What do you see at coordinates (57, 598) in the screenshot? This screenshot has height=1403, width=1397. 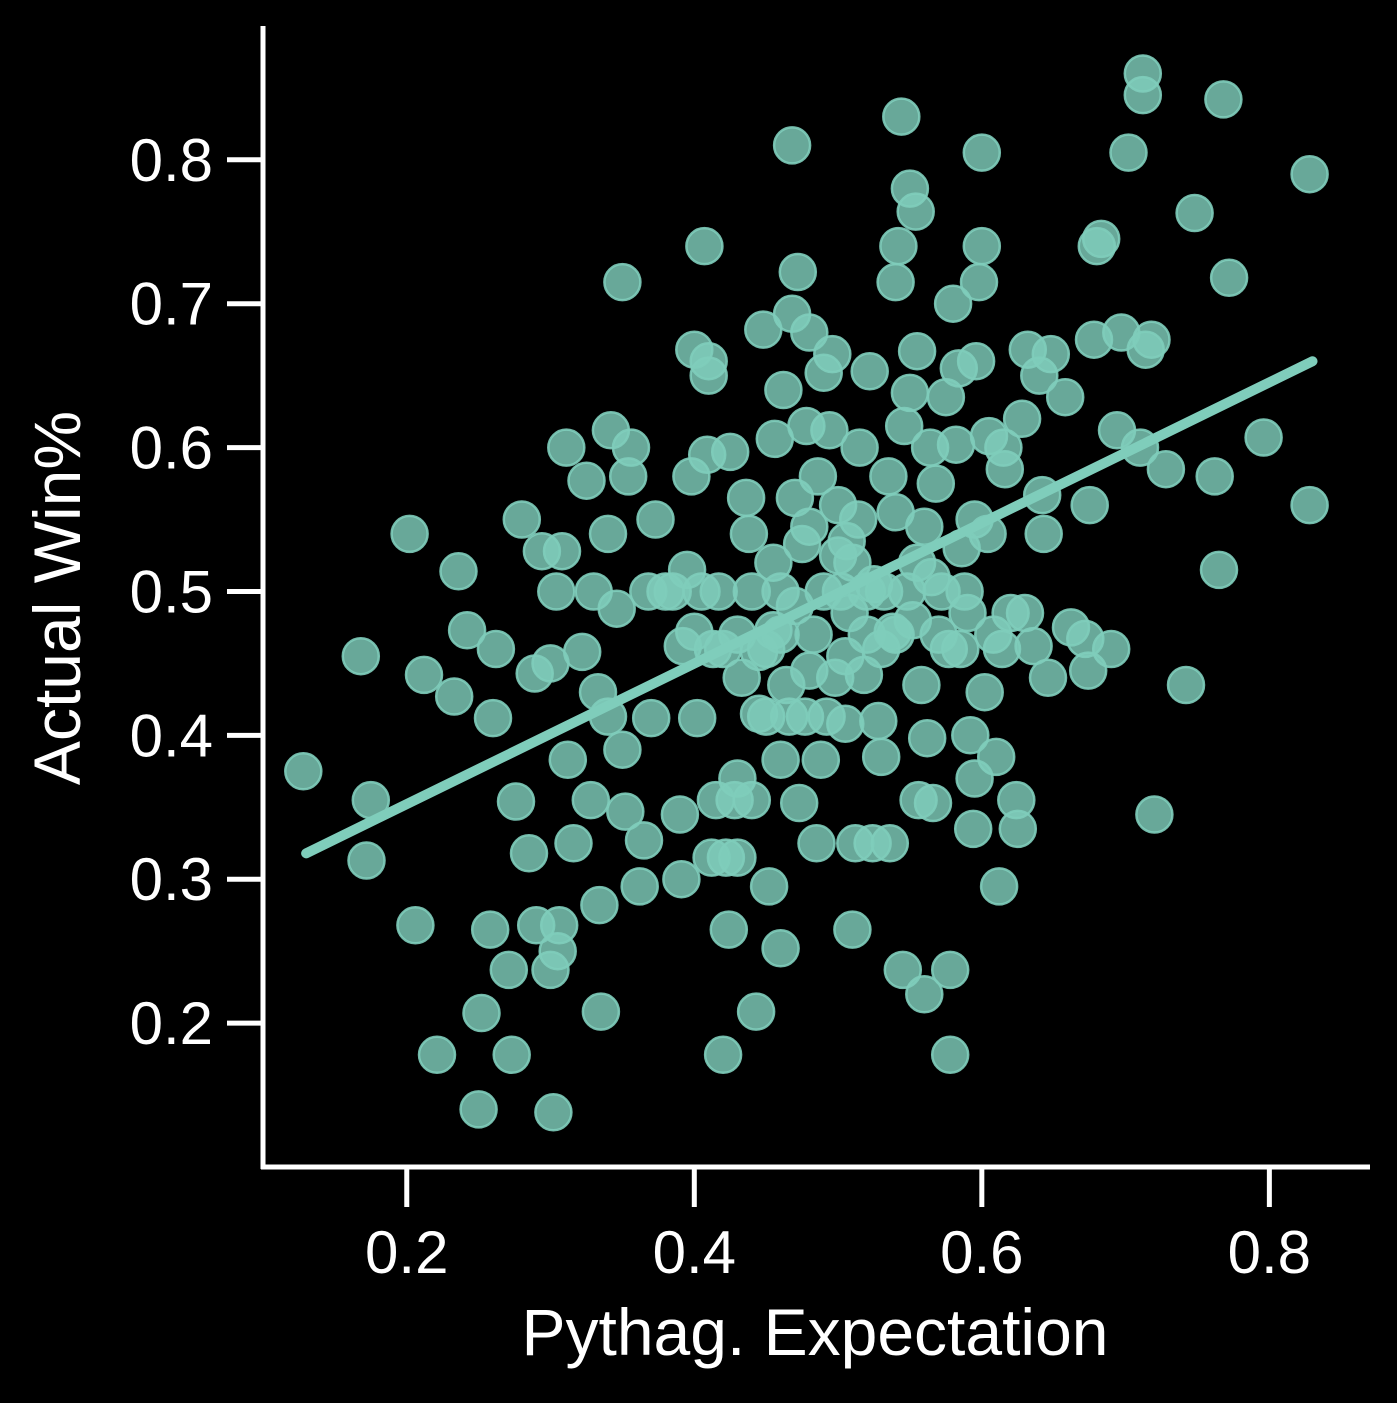 I see `y-axis-title: Actual Win%` at bounding box center [57, 598].